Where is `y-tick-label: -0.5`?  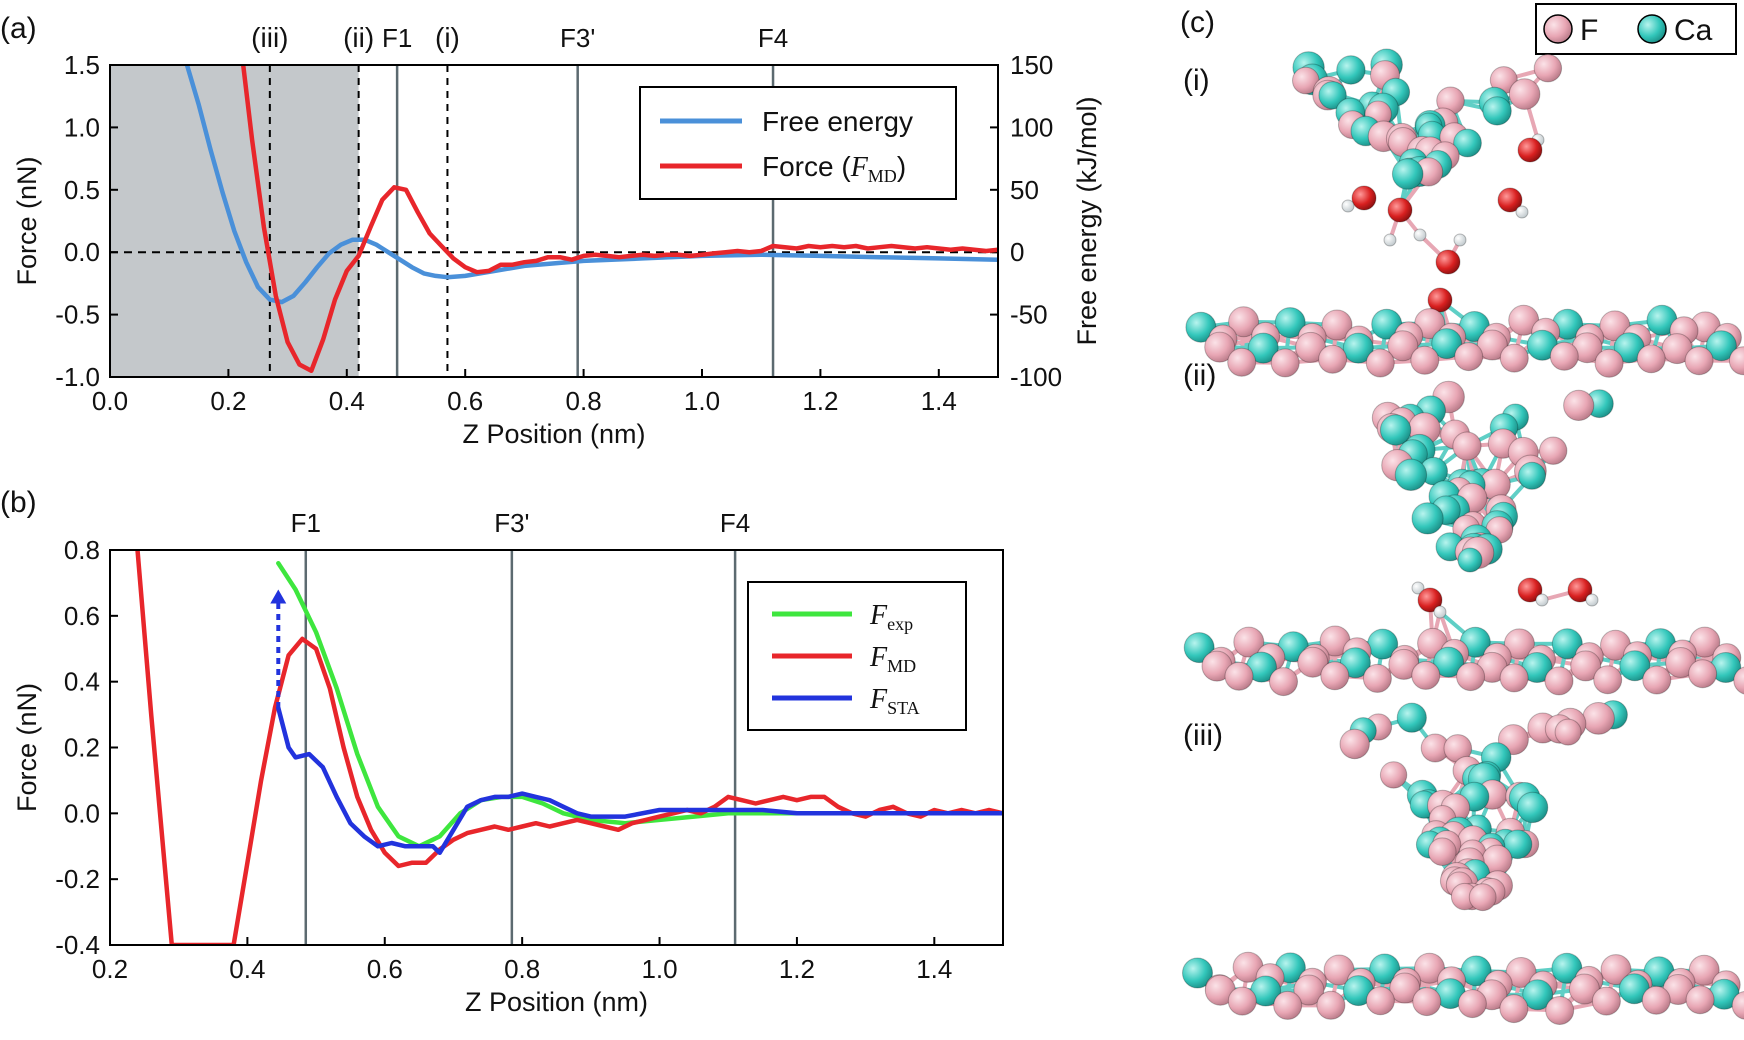 y-tick-label: -0.5 is located at coordinates (77, 315).